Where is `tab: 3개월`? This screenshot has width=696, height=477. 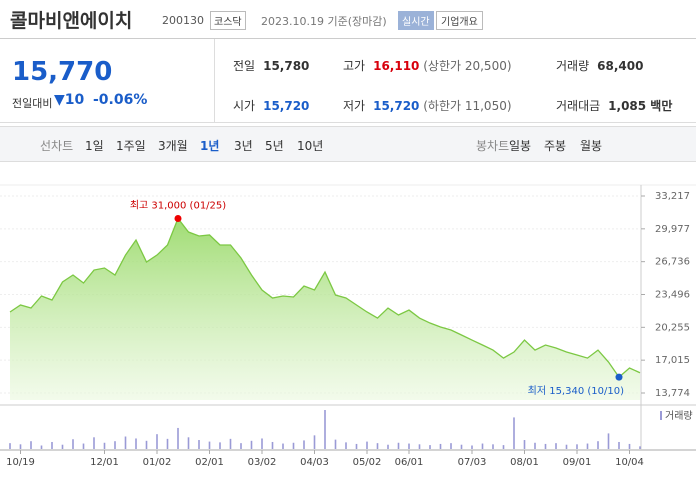
tab: 3개월 is located at coordinates (173, 146).